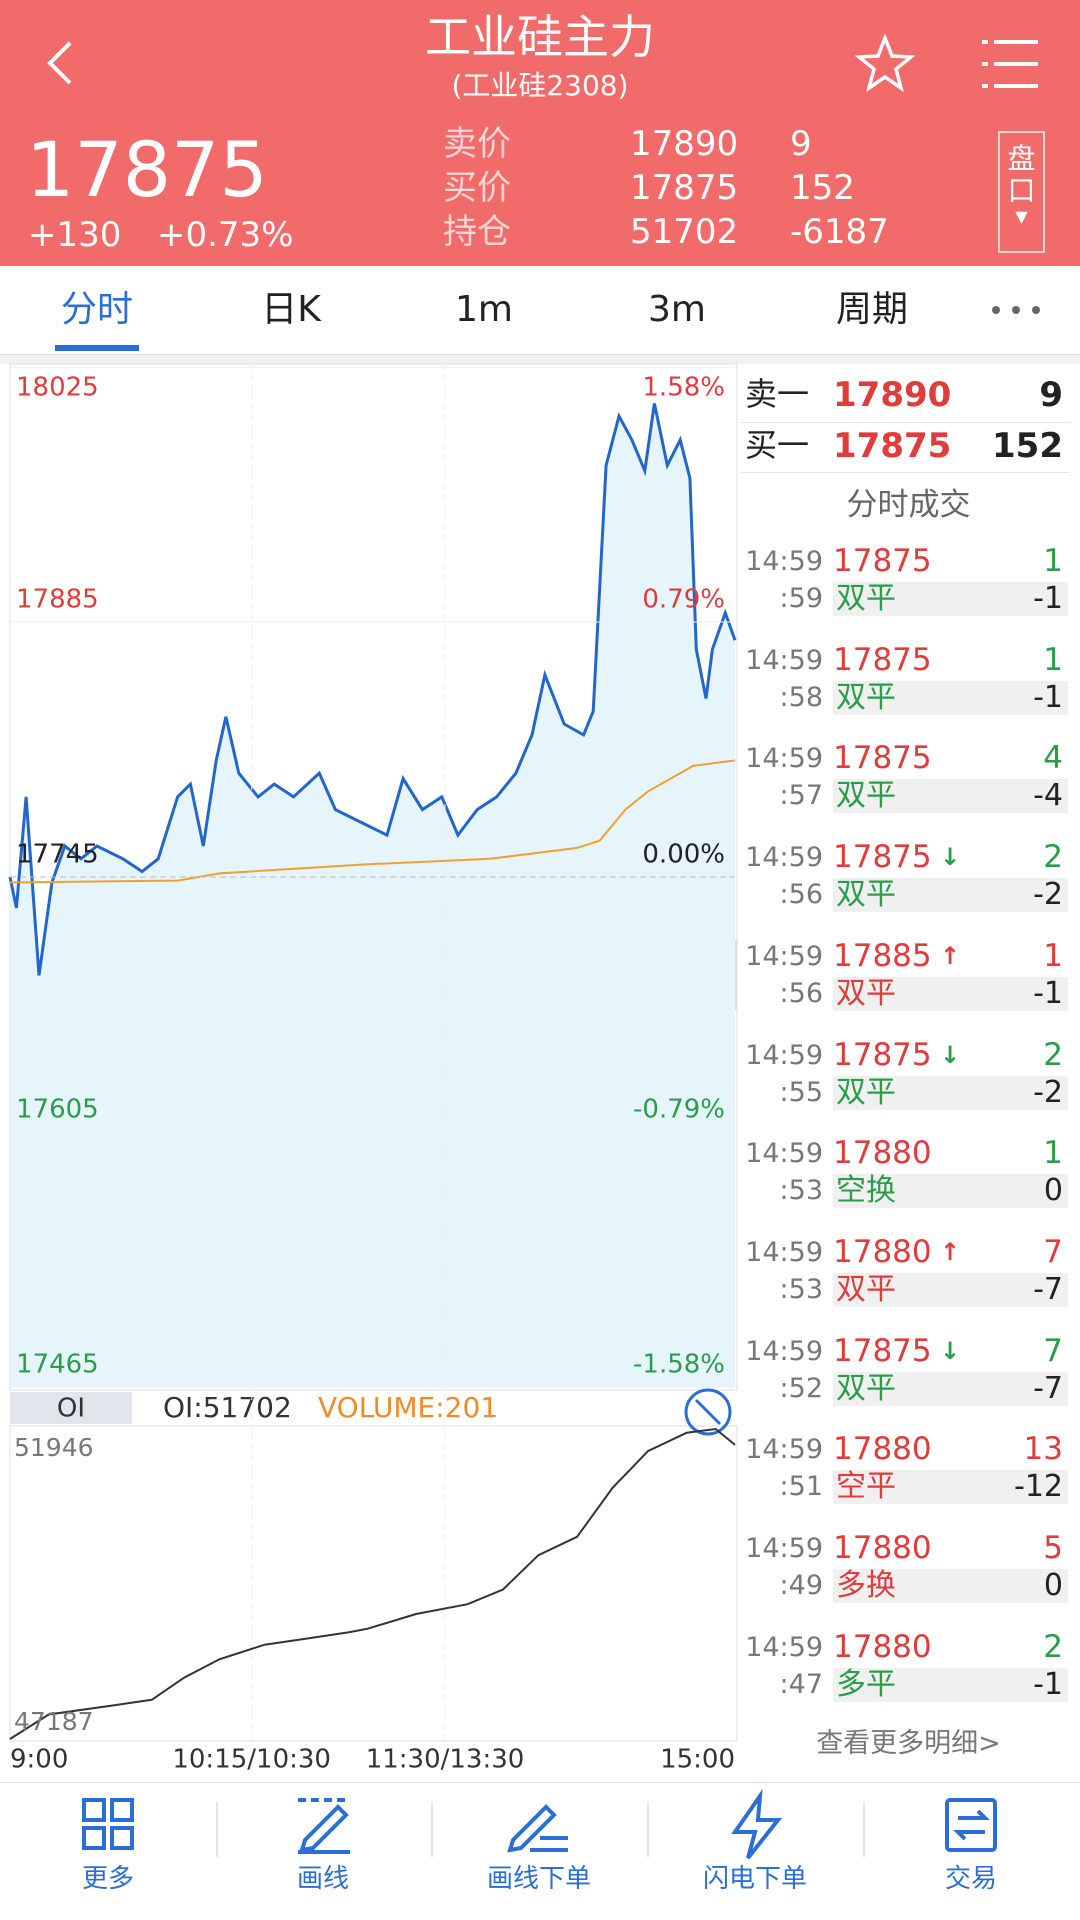  What do you see at coordinates (801, 144) in the screenshot?
I see `quote-volume: 9` at bounding box center [801, 144].